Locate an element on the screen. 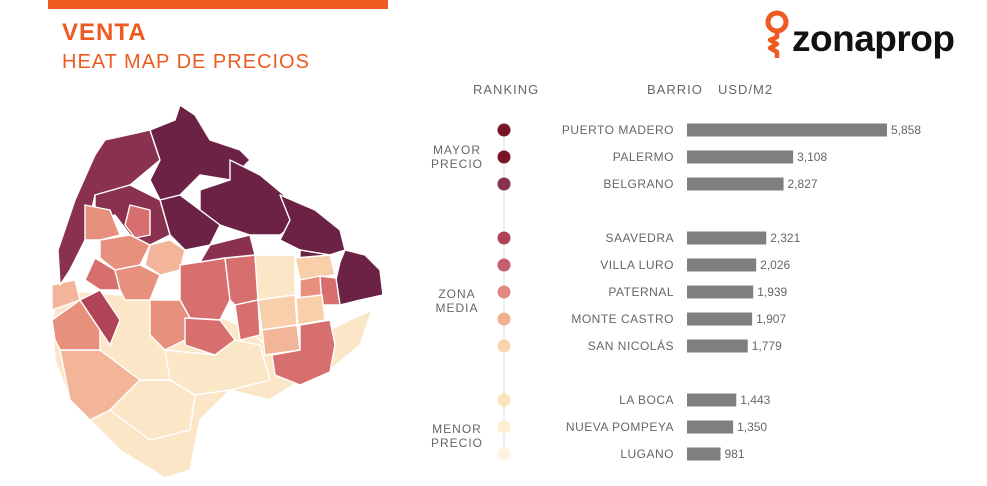  value-label: 2,026 is located at coordinates (775, 265).